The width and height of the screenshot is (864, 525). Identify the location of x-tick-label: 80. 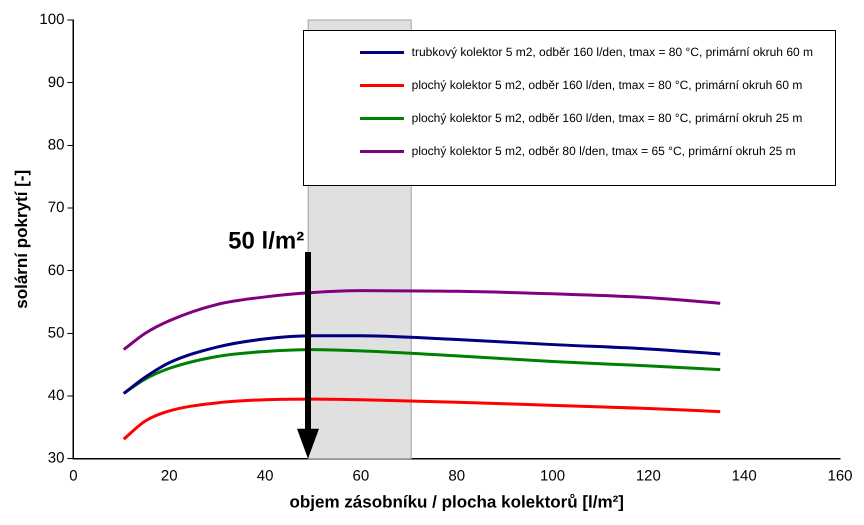
(457, 476).